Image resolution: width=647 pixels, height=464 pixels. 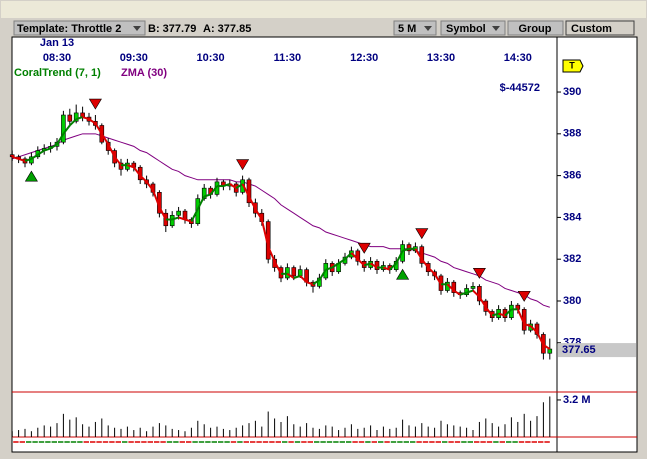 I want to click on x-tick-label: 10:30, so click(x=211, y=58).